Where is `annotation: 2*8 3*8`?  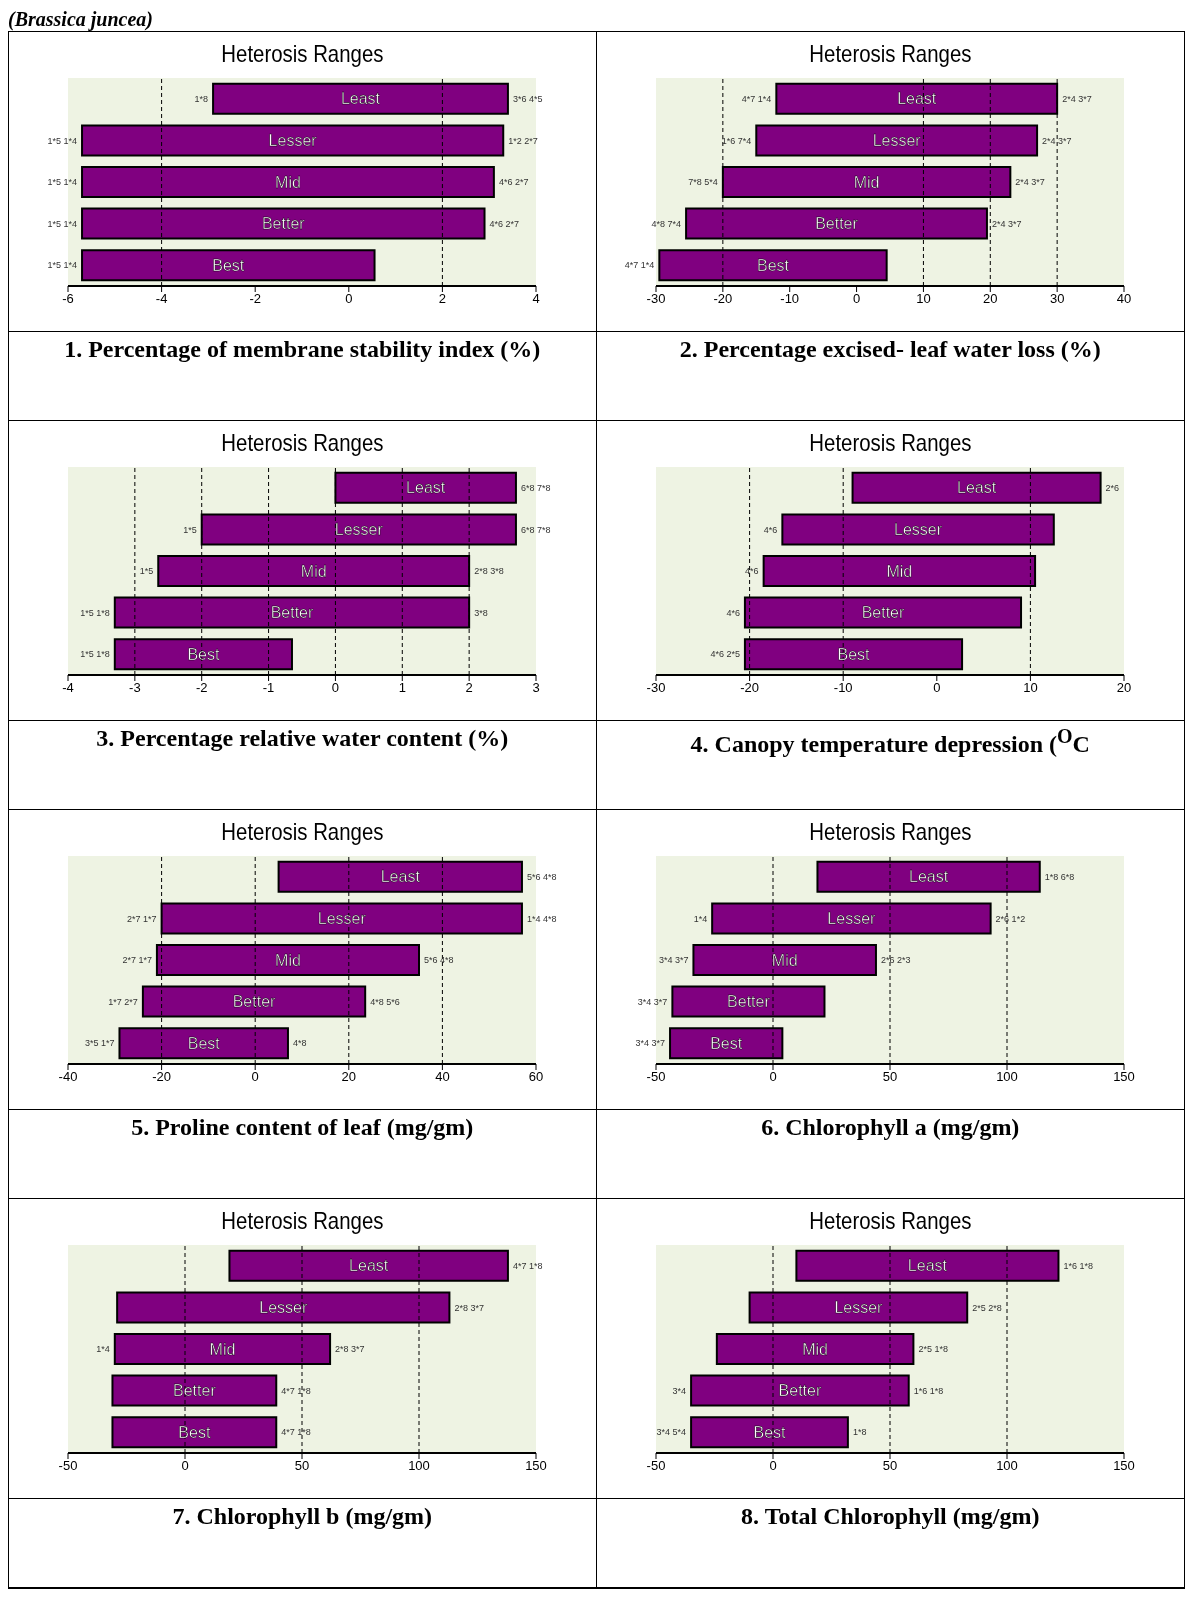 annotation: 2*8 3*8 is located at coordinates (489, 571).